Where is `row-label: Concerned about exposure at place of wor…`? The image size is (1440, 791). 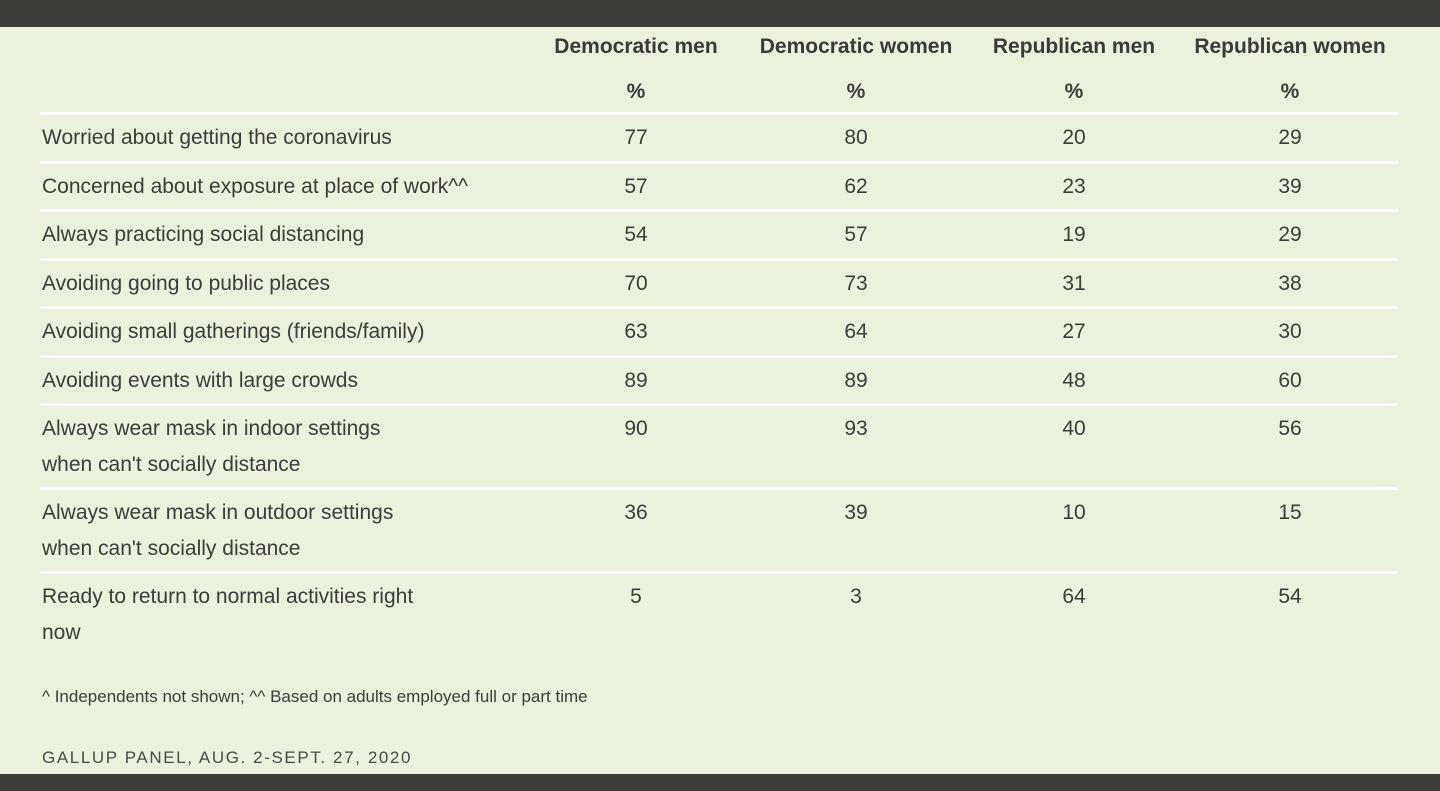
row-label: Concerned about exposure at place of wor… is located at coordinates (255, 186).